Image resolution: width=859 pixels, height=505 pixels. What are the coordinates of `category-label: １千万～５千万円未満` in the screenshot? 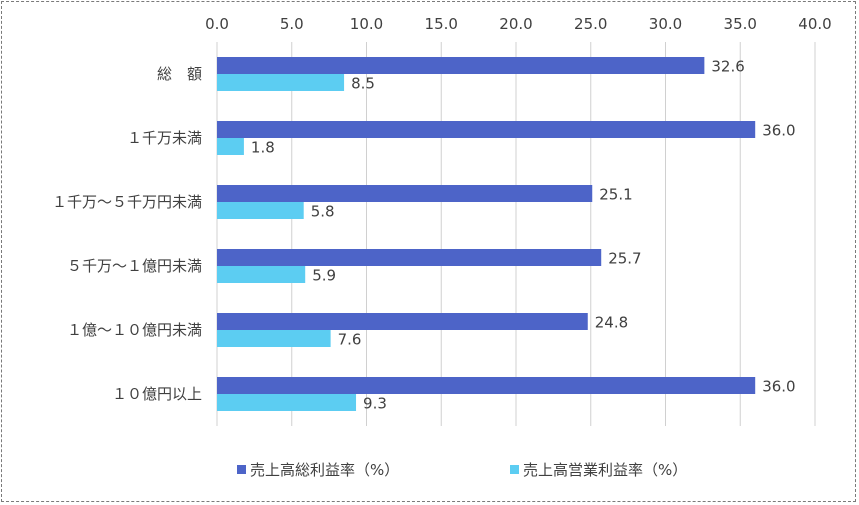 It's located at (127, 202).